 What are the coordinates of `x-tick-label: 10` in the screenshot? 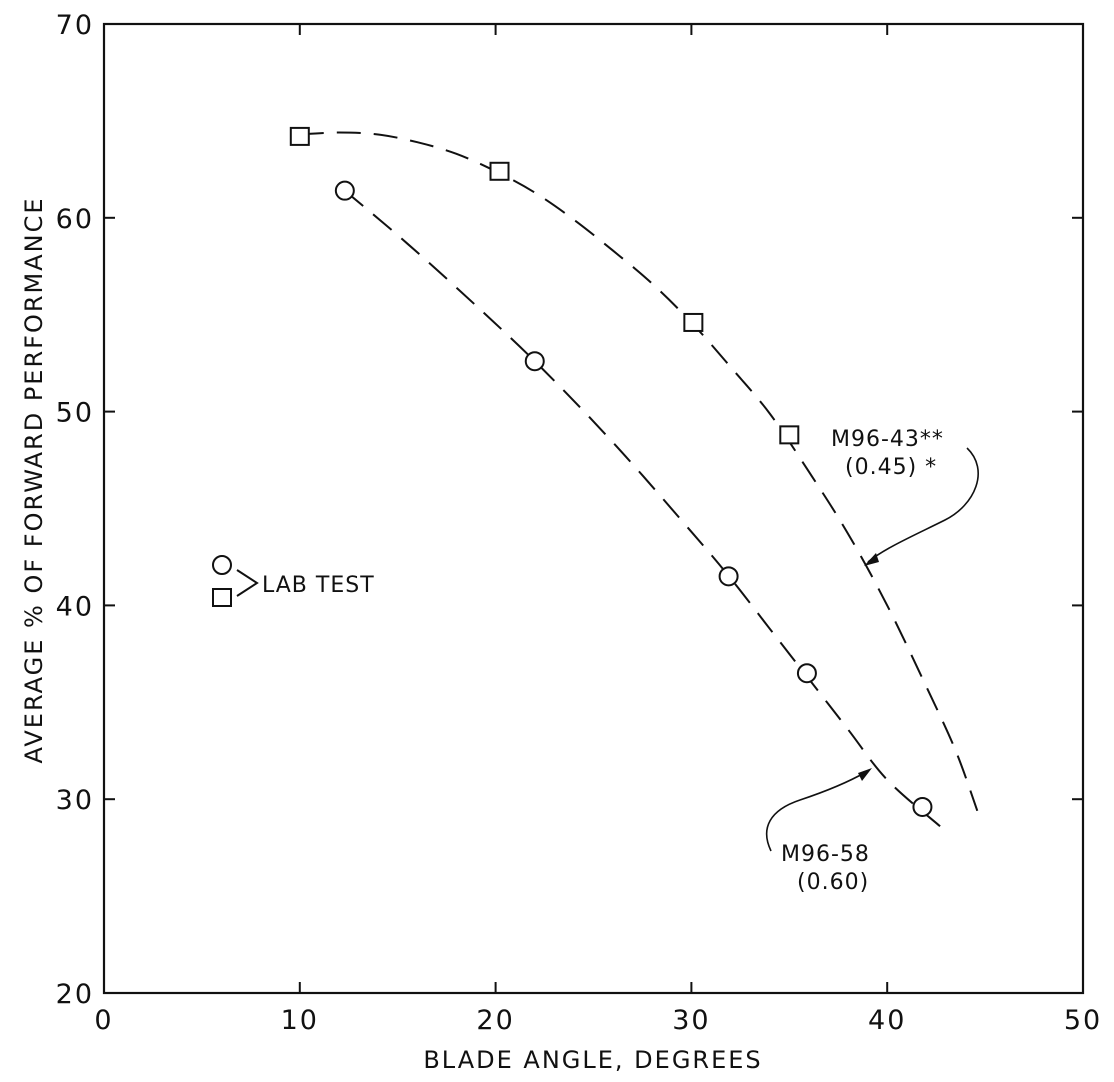 It's located at (300, 1020).